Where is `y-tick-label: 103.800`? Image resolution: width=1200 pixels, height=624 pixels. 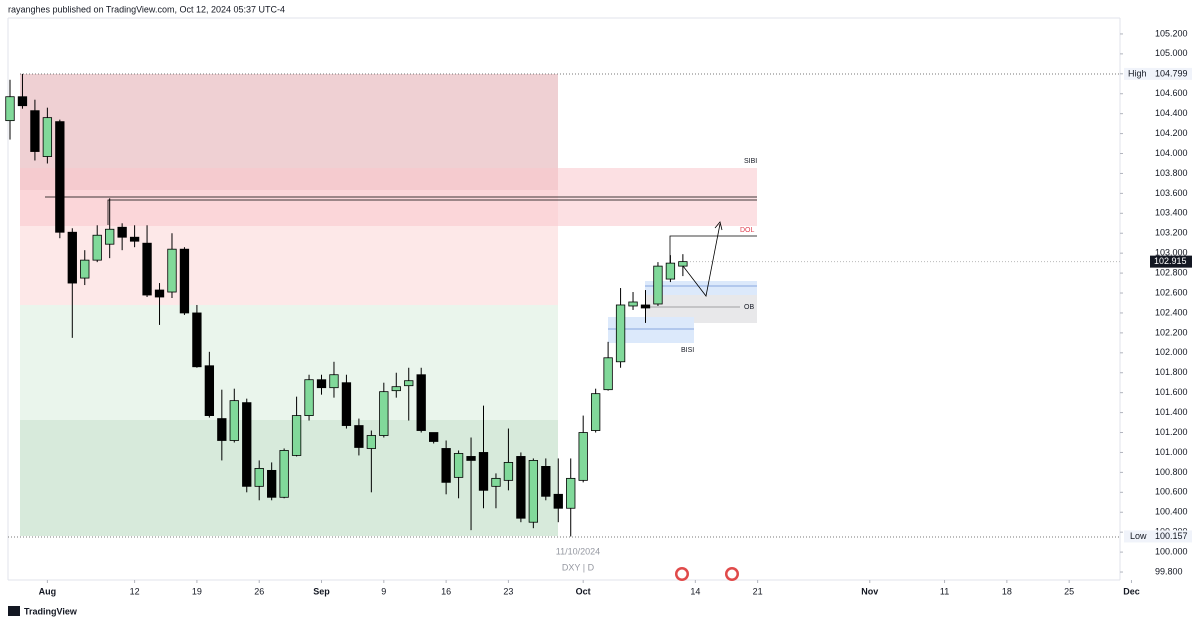 y-tick-label: 103.800 is located at coordinates (1171, 173).